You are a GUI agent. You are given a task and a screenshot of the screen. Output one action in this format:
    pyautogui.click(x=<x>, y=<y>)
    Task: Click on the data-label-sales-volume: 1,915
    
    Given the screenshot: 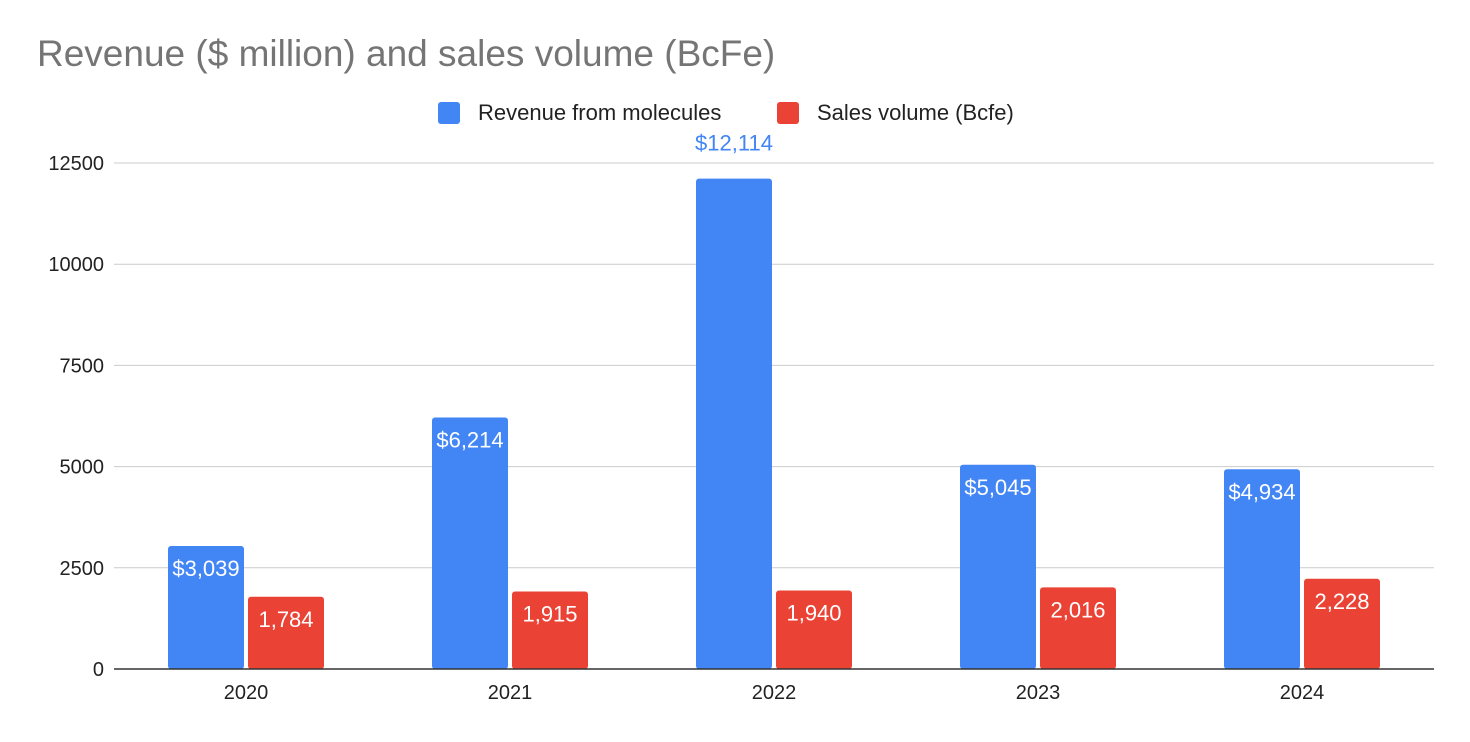 What is the action you would take?
    pyautogui.click(x=549, y=613)
    